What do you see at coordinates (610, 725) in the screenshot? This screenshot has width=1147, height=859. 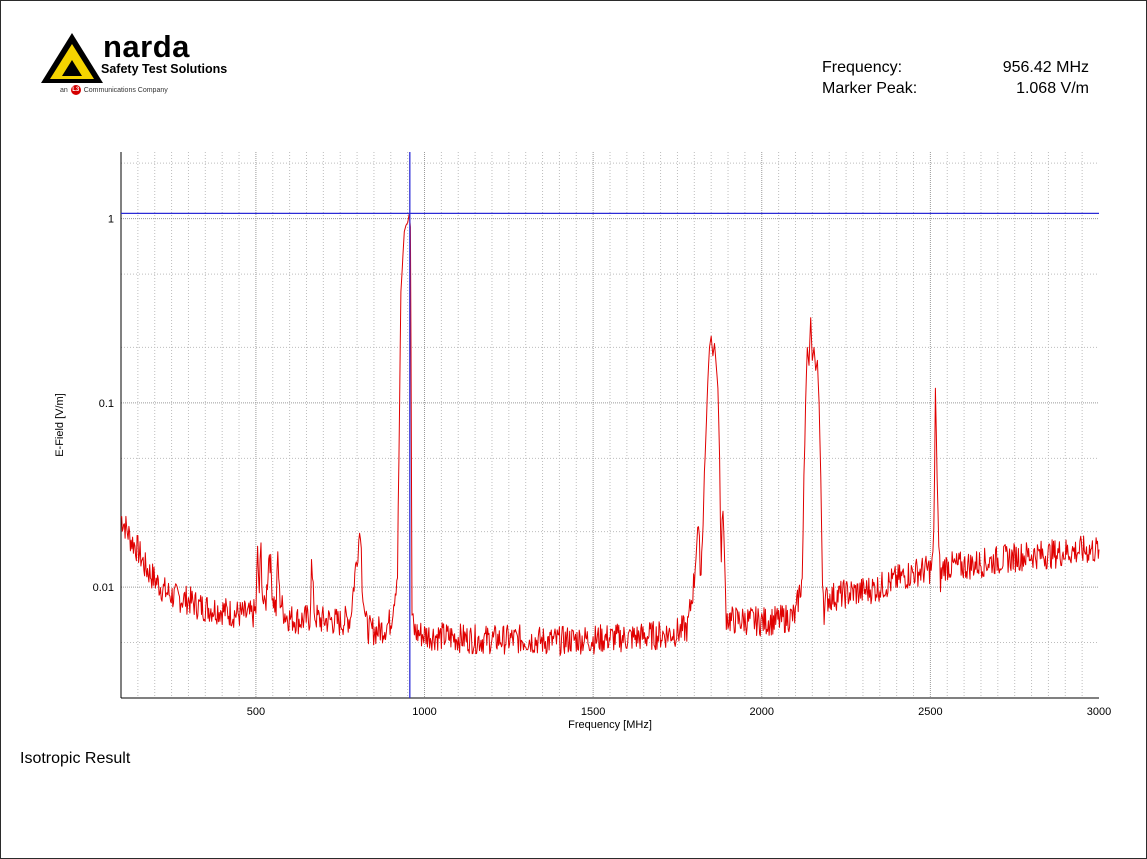 I see `x-axis-title: Frequency [MHz]` at bounding box center [610, 725].